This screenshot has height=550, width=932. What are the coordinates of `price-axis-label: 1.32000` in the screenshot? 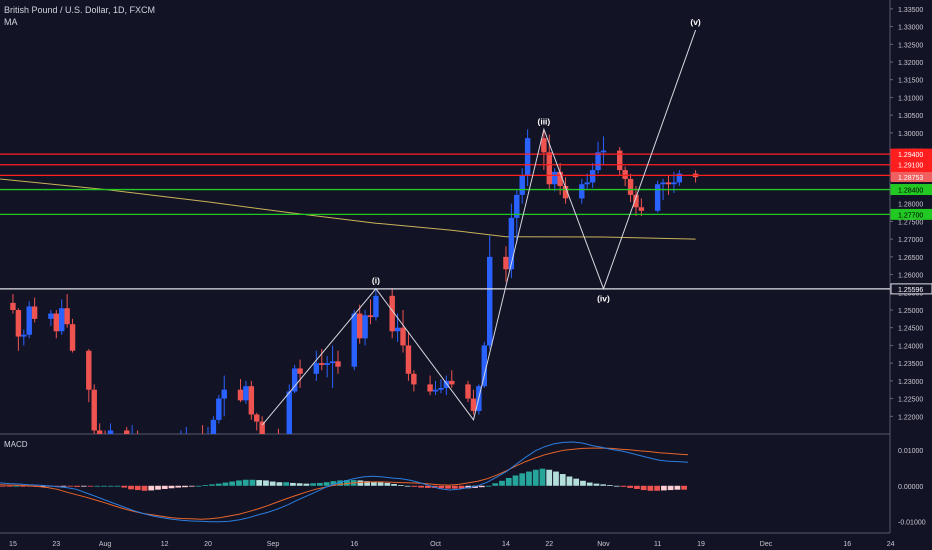 It's located at (910, 63).